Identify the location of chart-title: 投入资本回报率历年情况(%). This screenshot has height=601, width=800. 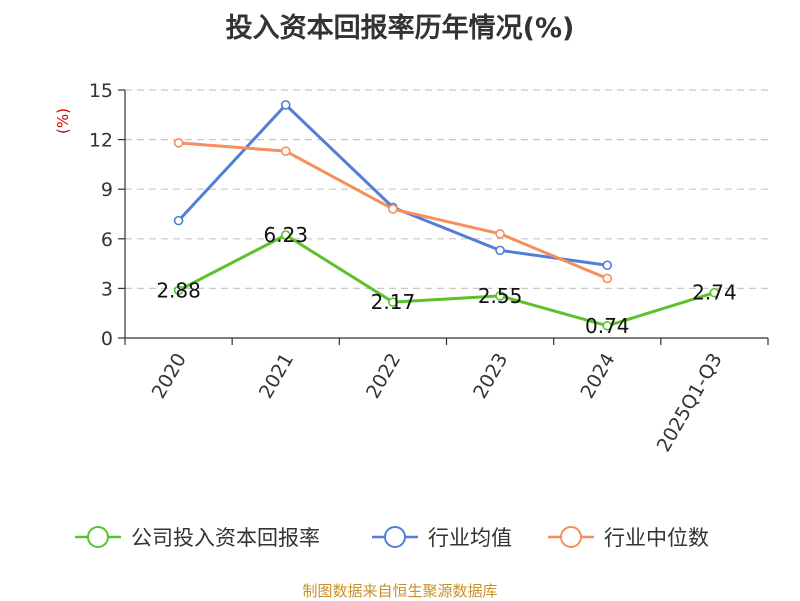
(400, 28).